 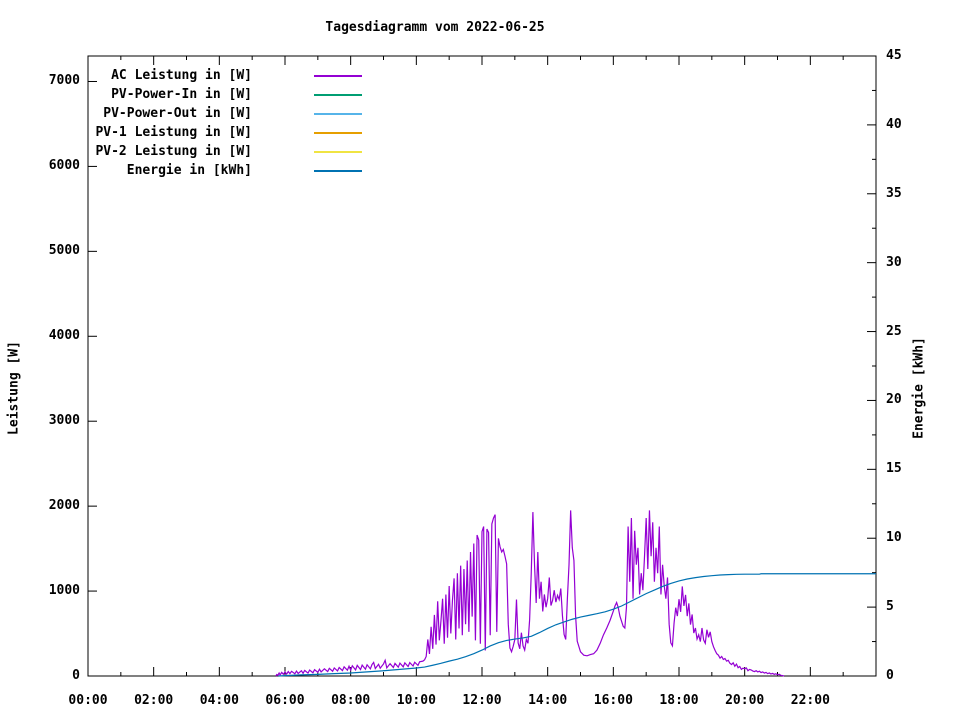 I want to click on y1-tick-label: 1000, so click(x=64, y=591).